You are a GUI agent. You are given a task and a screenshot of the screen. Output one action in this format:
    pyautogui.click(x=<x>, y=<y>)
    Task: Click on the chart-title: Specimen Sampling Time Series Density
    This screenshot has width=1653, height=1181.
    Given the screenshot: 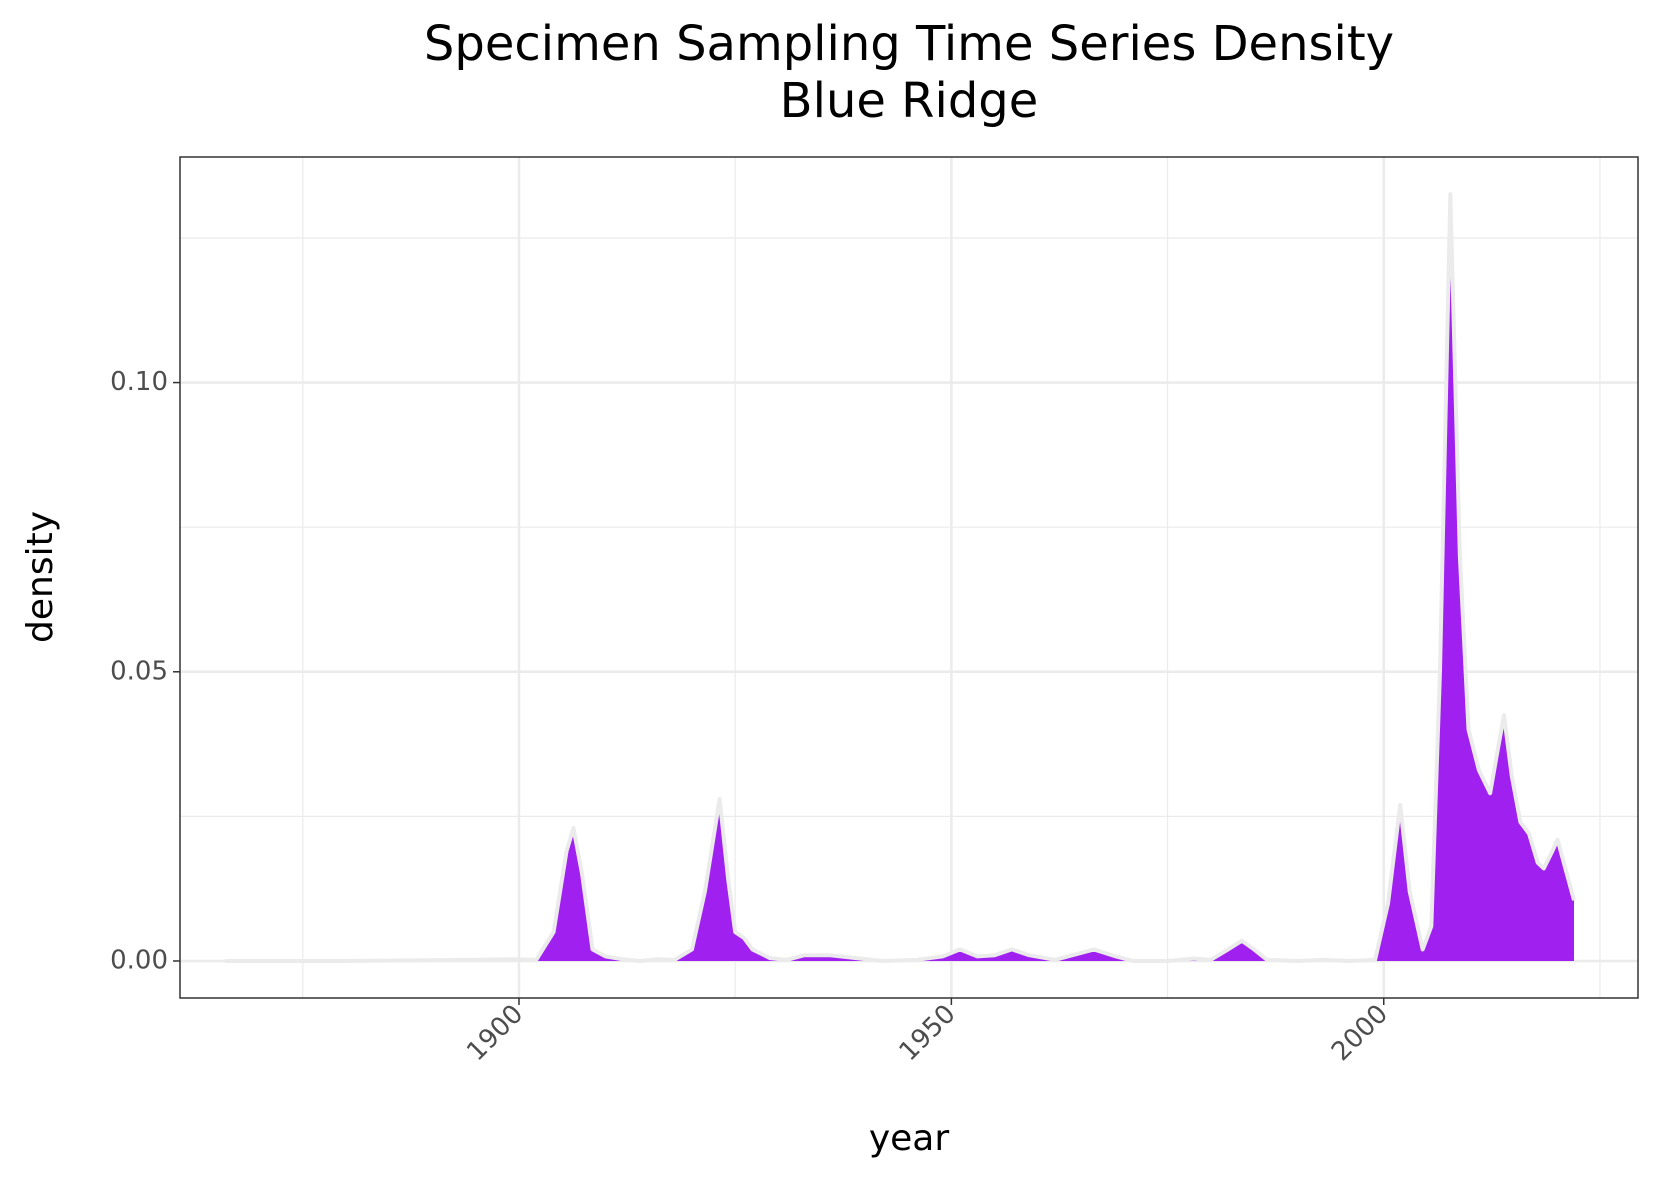 What is the action you would take?
    pyautogui.click(x=909, y=44)
    